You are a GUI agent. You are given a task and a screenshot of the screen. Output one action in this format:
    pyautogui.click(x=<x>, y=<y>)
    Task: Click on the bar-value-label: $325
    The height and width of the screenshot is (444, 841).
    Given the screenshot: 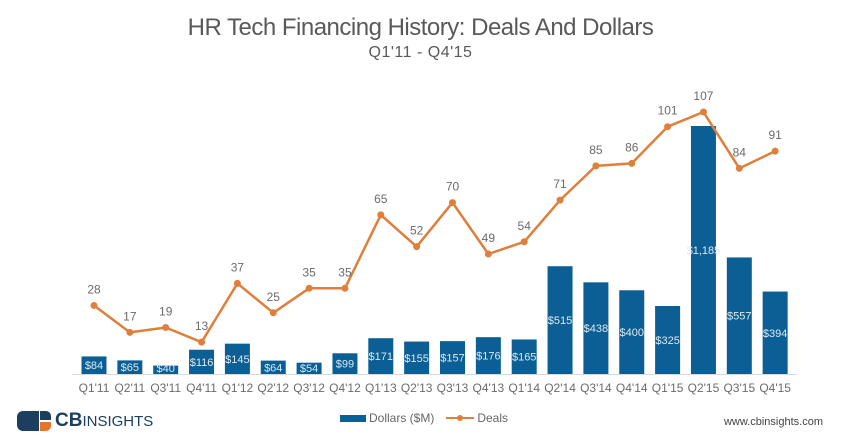 What is the action you would take?
    pyautogui.click(x=667, y=341)
    